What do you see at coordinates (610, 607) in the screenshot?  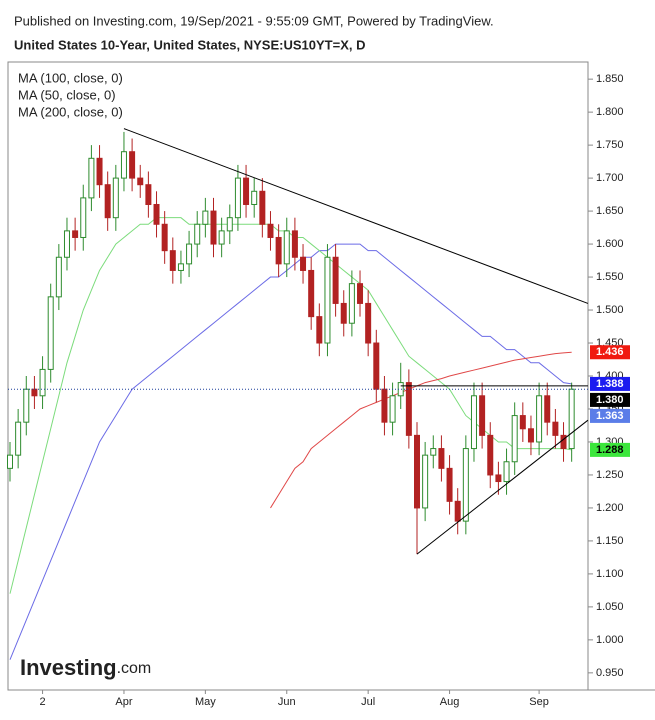 I see `y-tick-label: 1.050` at bounding box center [610, 607].